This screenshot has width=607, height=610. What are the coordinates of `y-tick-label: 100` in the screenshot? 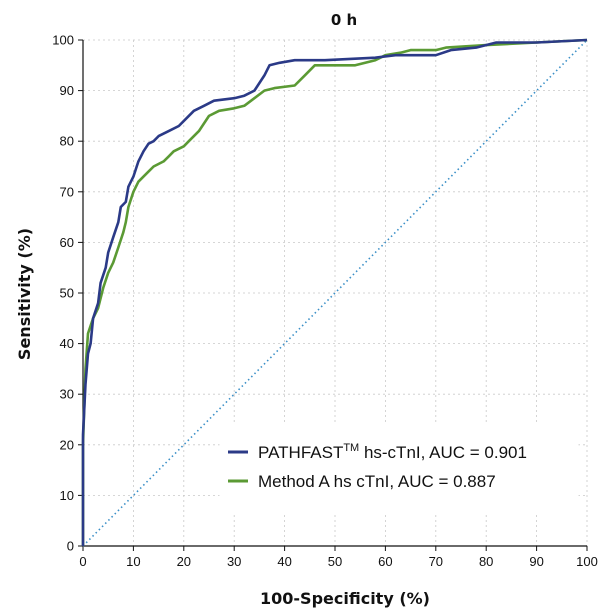 It's located at (63, 40).